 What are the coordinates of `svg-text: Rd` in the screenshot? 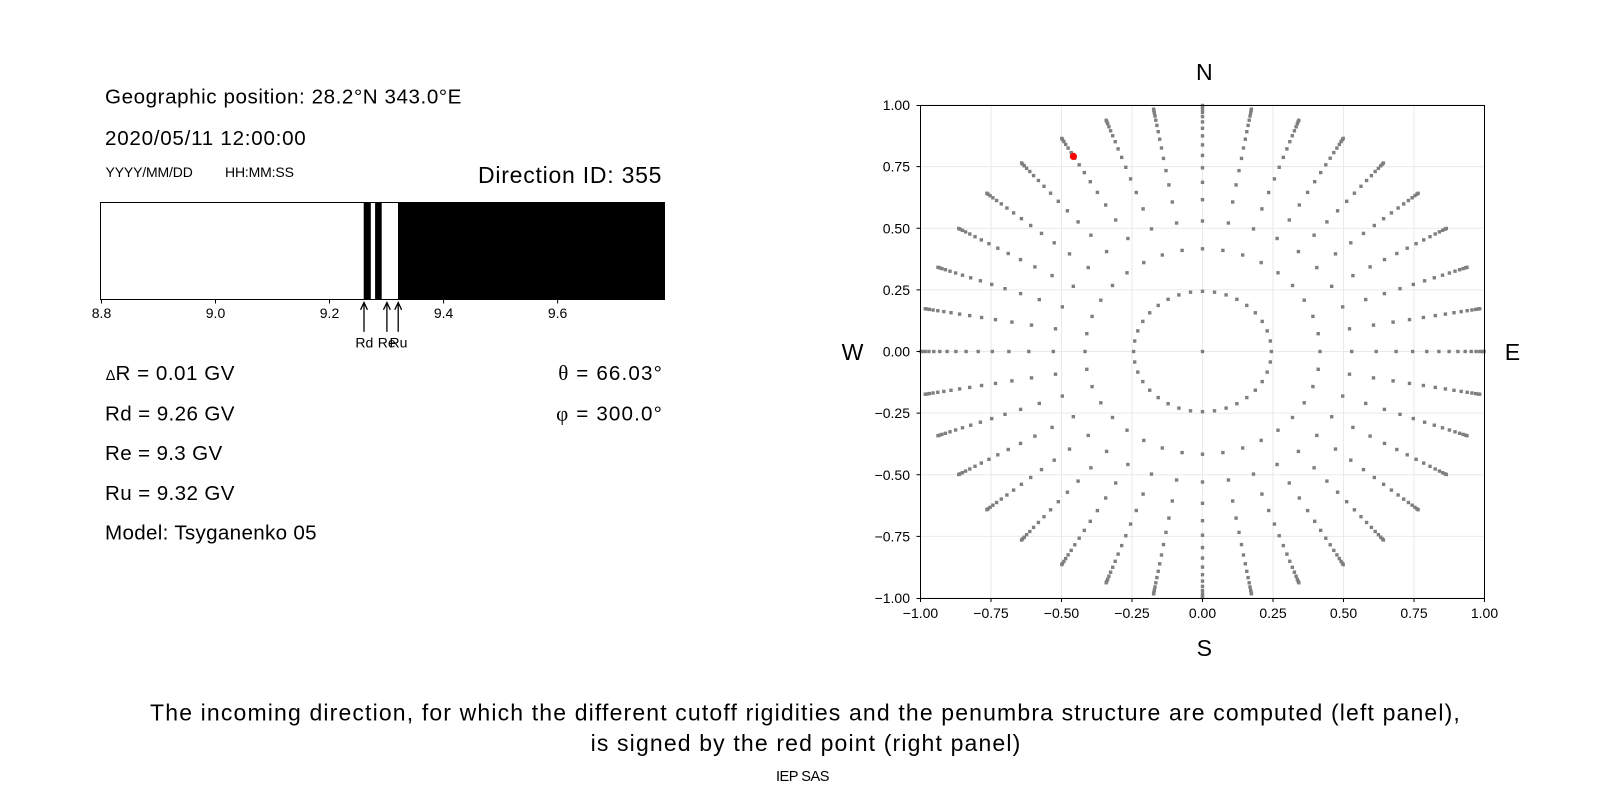 It's located at (364, 343).